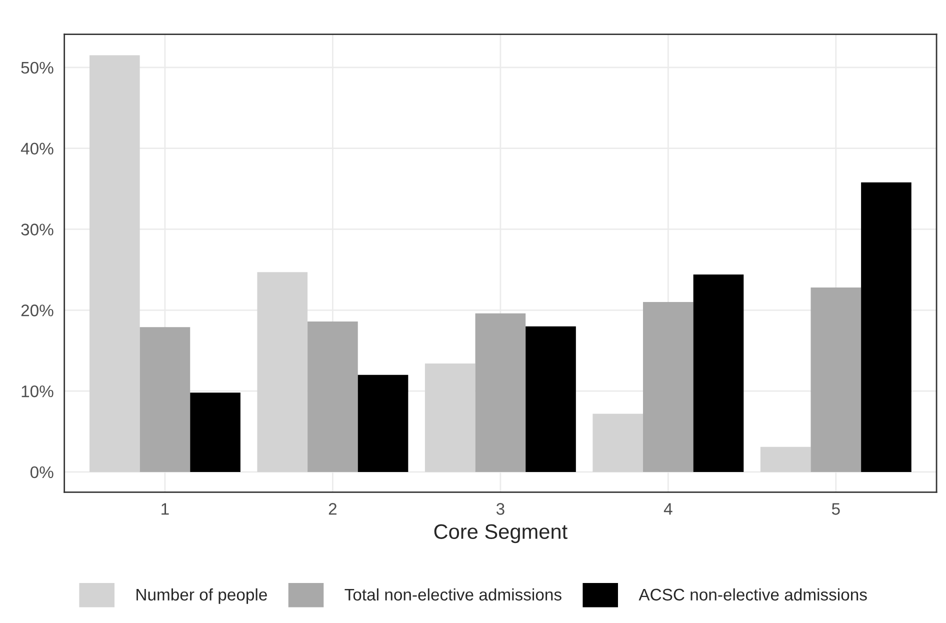 Image resolution: width=946 pixels, height=623 pixels. What do you see at coordinates (201, 596) in the screenshot?
I see `legend-label: Number of people` at bounding box center [201, 596].